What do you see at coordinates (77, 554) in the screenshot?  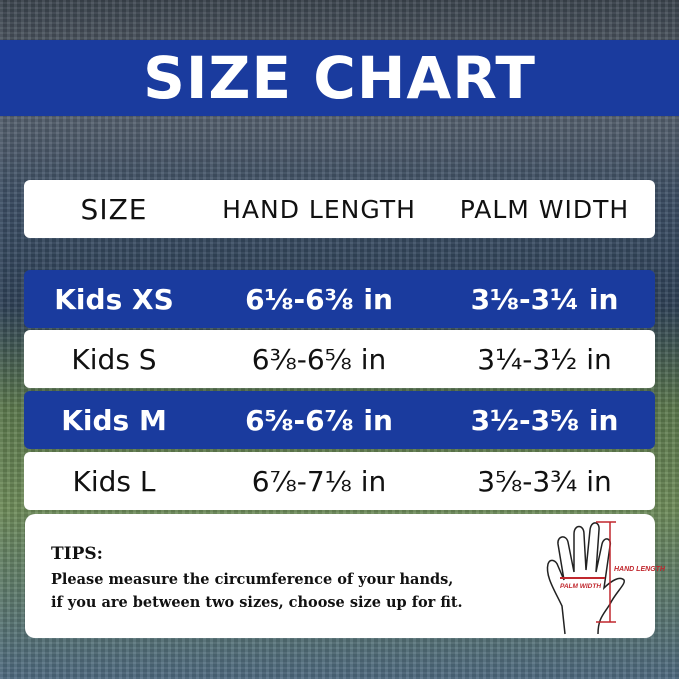 I see `tips-heading: TIPS:` at bounding box center [77, 554].